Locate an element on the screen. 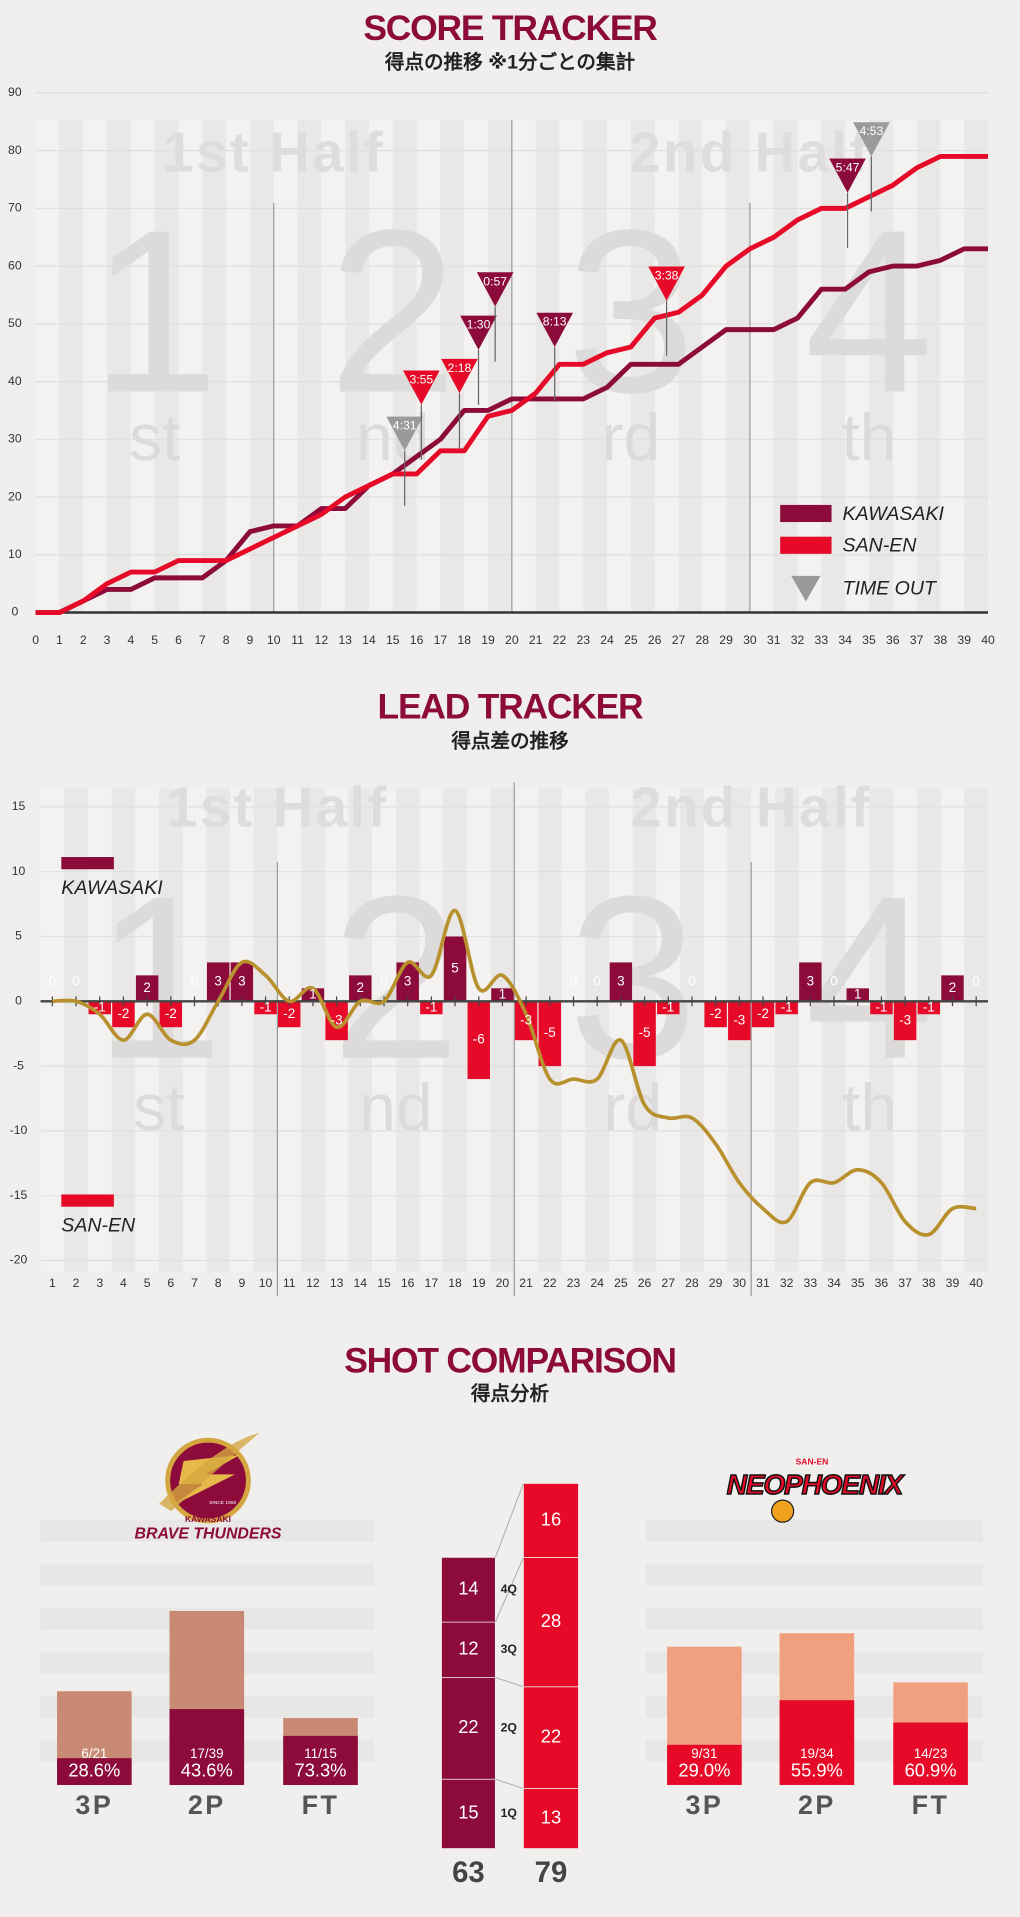  bar-label: -5 is located at coordinates (550, 1032).